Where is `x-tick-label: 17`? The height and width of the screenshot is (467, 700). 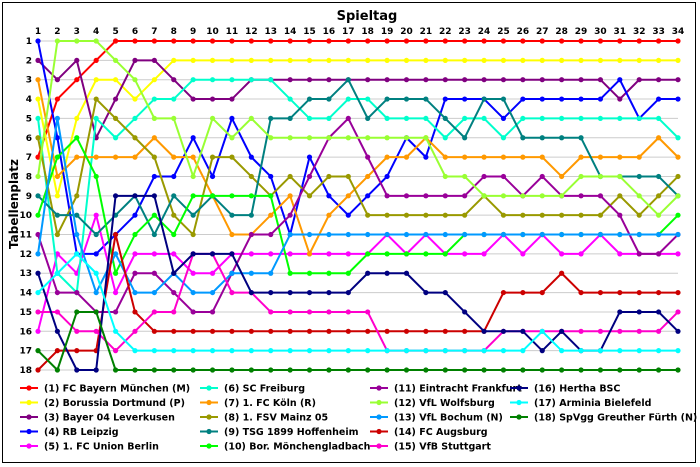 x-tick-label: 17 is located at coordinates (348, 32).